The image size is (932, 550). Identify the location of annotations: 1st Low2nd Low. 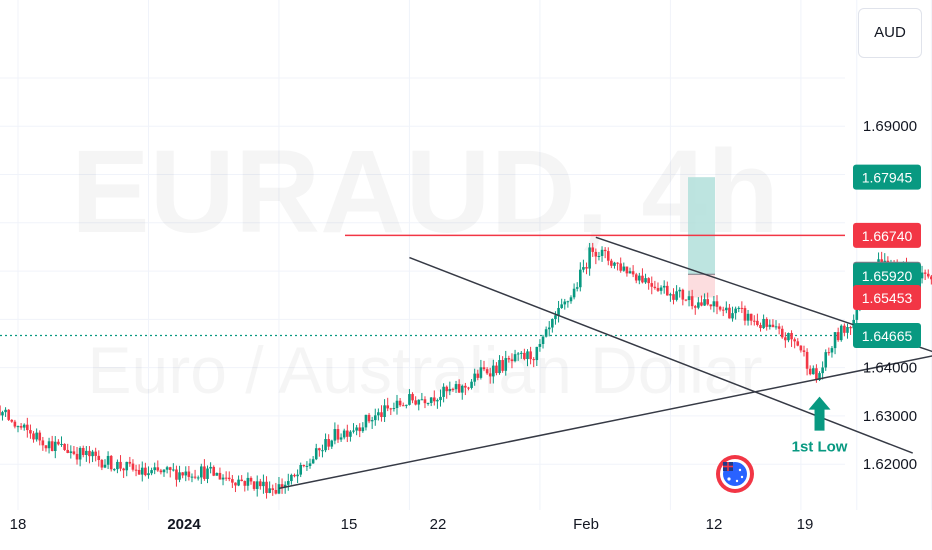
(862, 404).